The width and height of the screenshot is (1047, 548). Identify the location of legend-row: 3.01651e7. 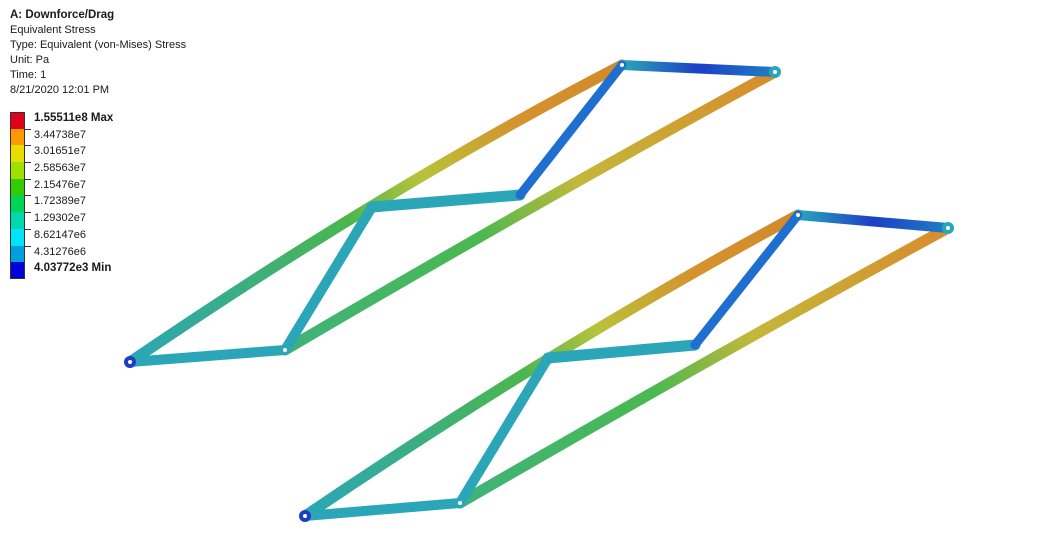
(48, 154).